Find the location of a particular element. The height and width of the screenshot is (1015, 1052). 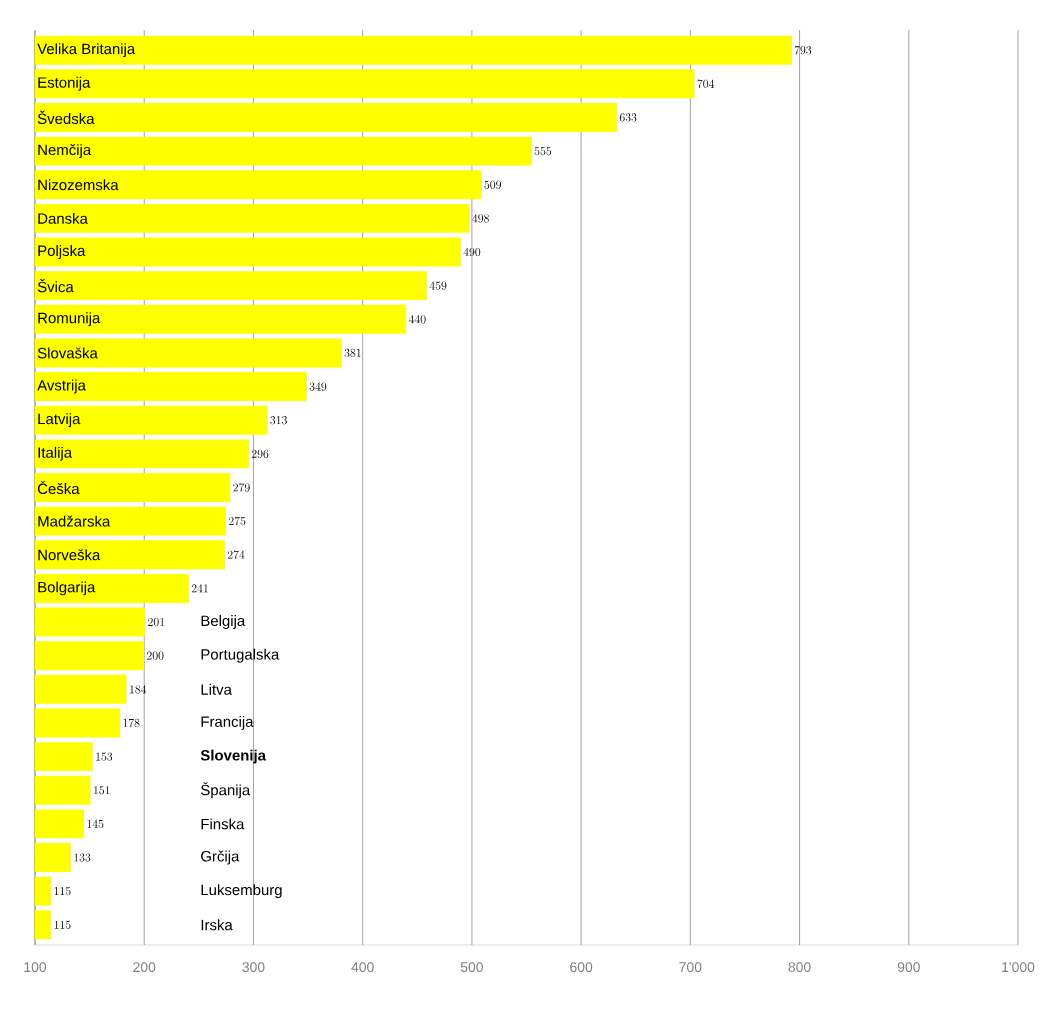

y-tick-label: Estonija is located at coordinates (64, 83).